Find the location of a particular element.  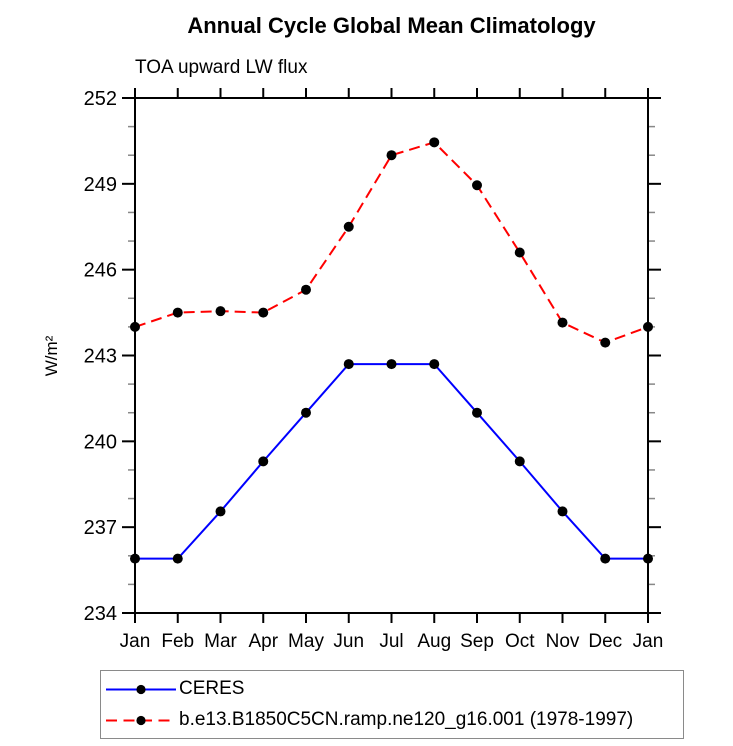

x-tick-label: Oct is located at coordinates (520, 641).